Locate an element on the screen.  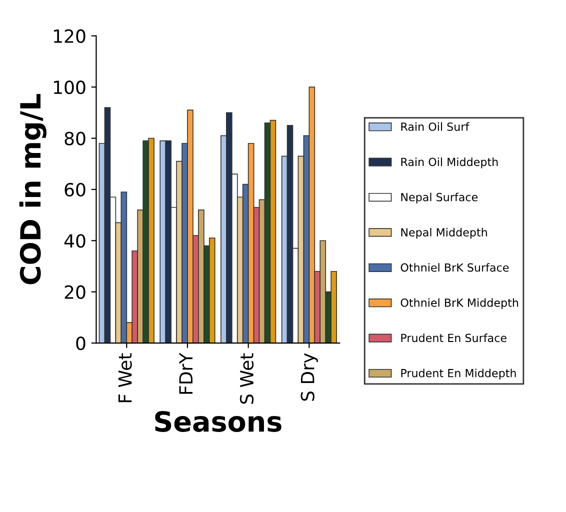
x-tick-label: S Dry is located at coordinates (309, 377).